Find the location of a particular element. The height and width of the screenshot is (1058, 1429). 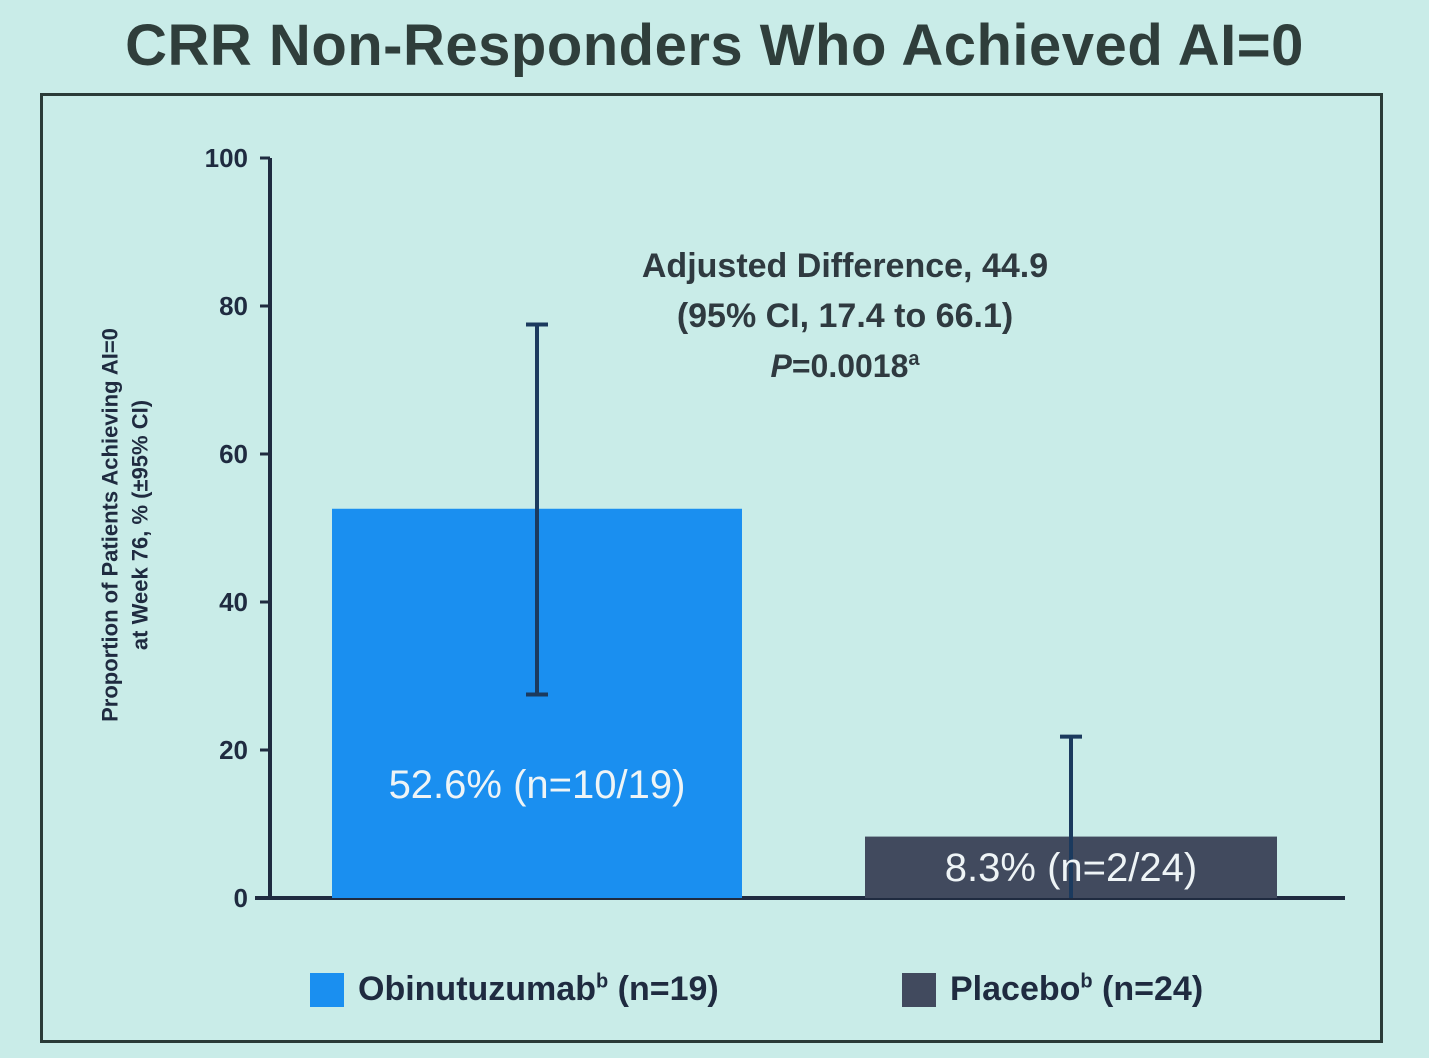

legend-swatch-placebo is located at coordinates (919, 989).